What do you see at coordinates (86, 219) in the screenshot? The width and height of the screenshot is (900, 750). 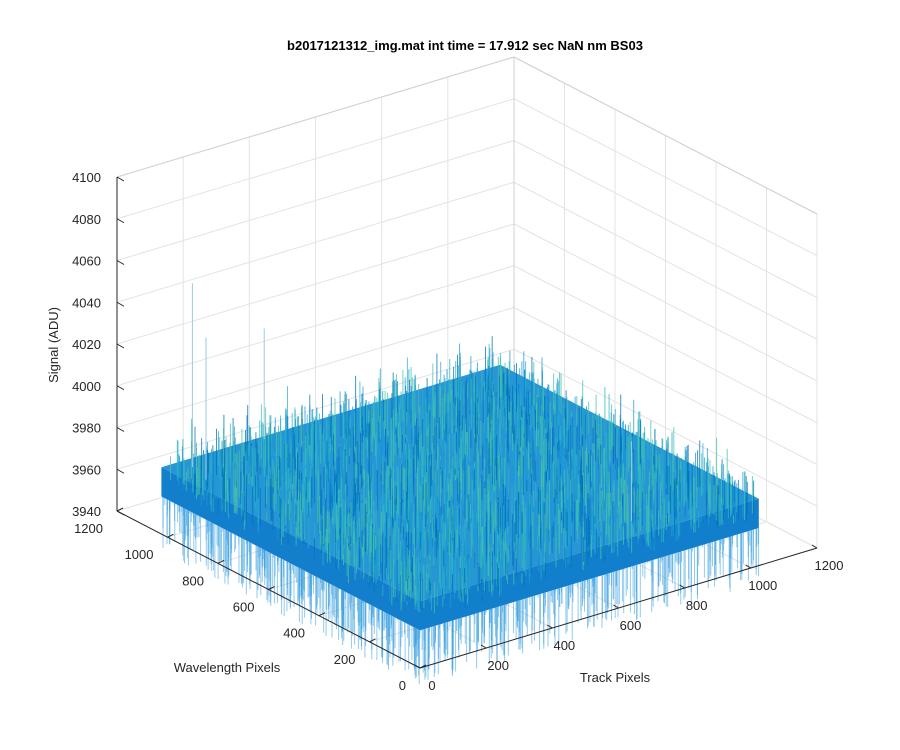 I see `z-tick-label: 4080` at bounding box center [86, 219].